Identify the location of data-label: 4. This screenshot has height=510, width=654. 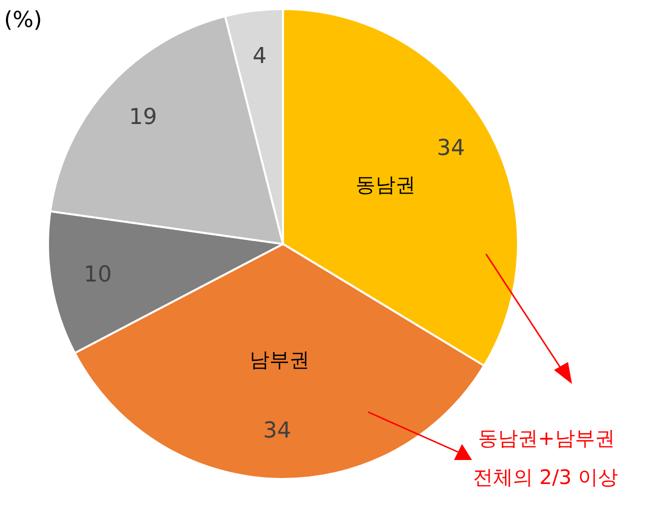
(259, 57).